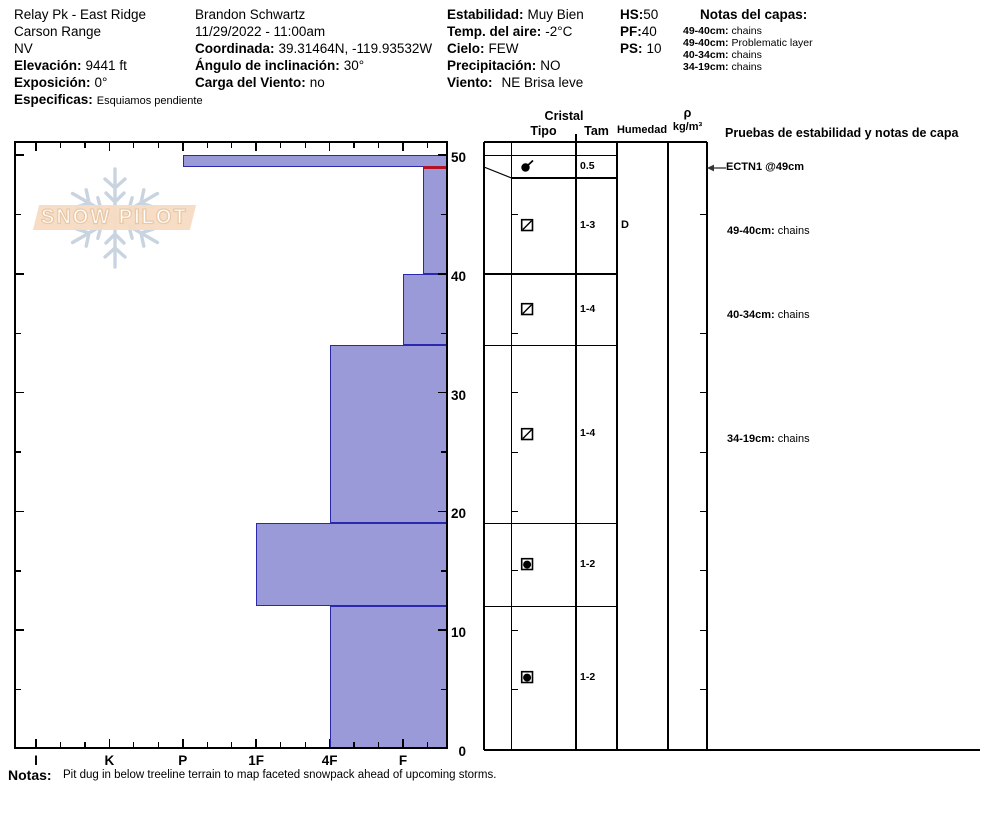  What do you see at coordinates (52, 82) in the screenshot?
I see `aspect-label: Exposición:` at bounding box center [52, 82].